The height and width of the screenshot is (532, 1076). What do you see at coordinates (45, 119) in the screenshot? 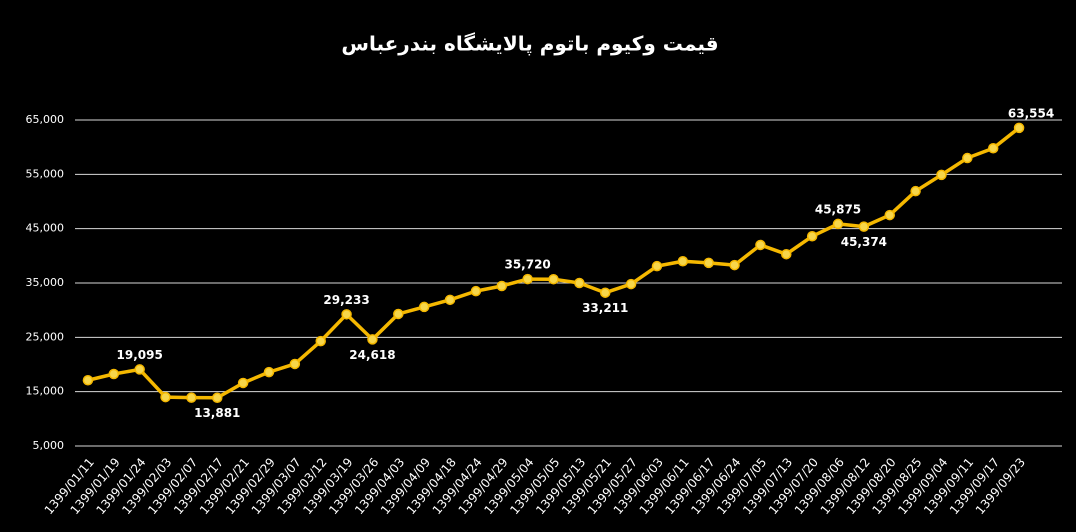
I see `y-tick-label: 65,000` at bounding box center [45, 119].